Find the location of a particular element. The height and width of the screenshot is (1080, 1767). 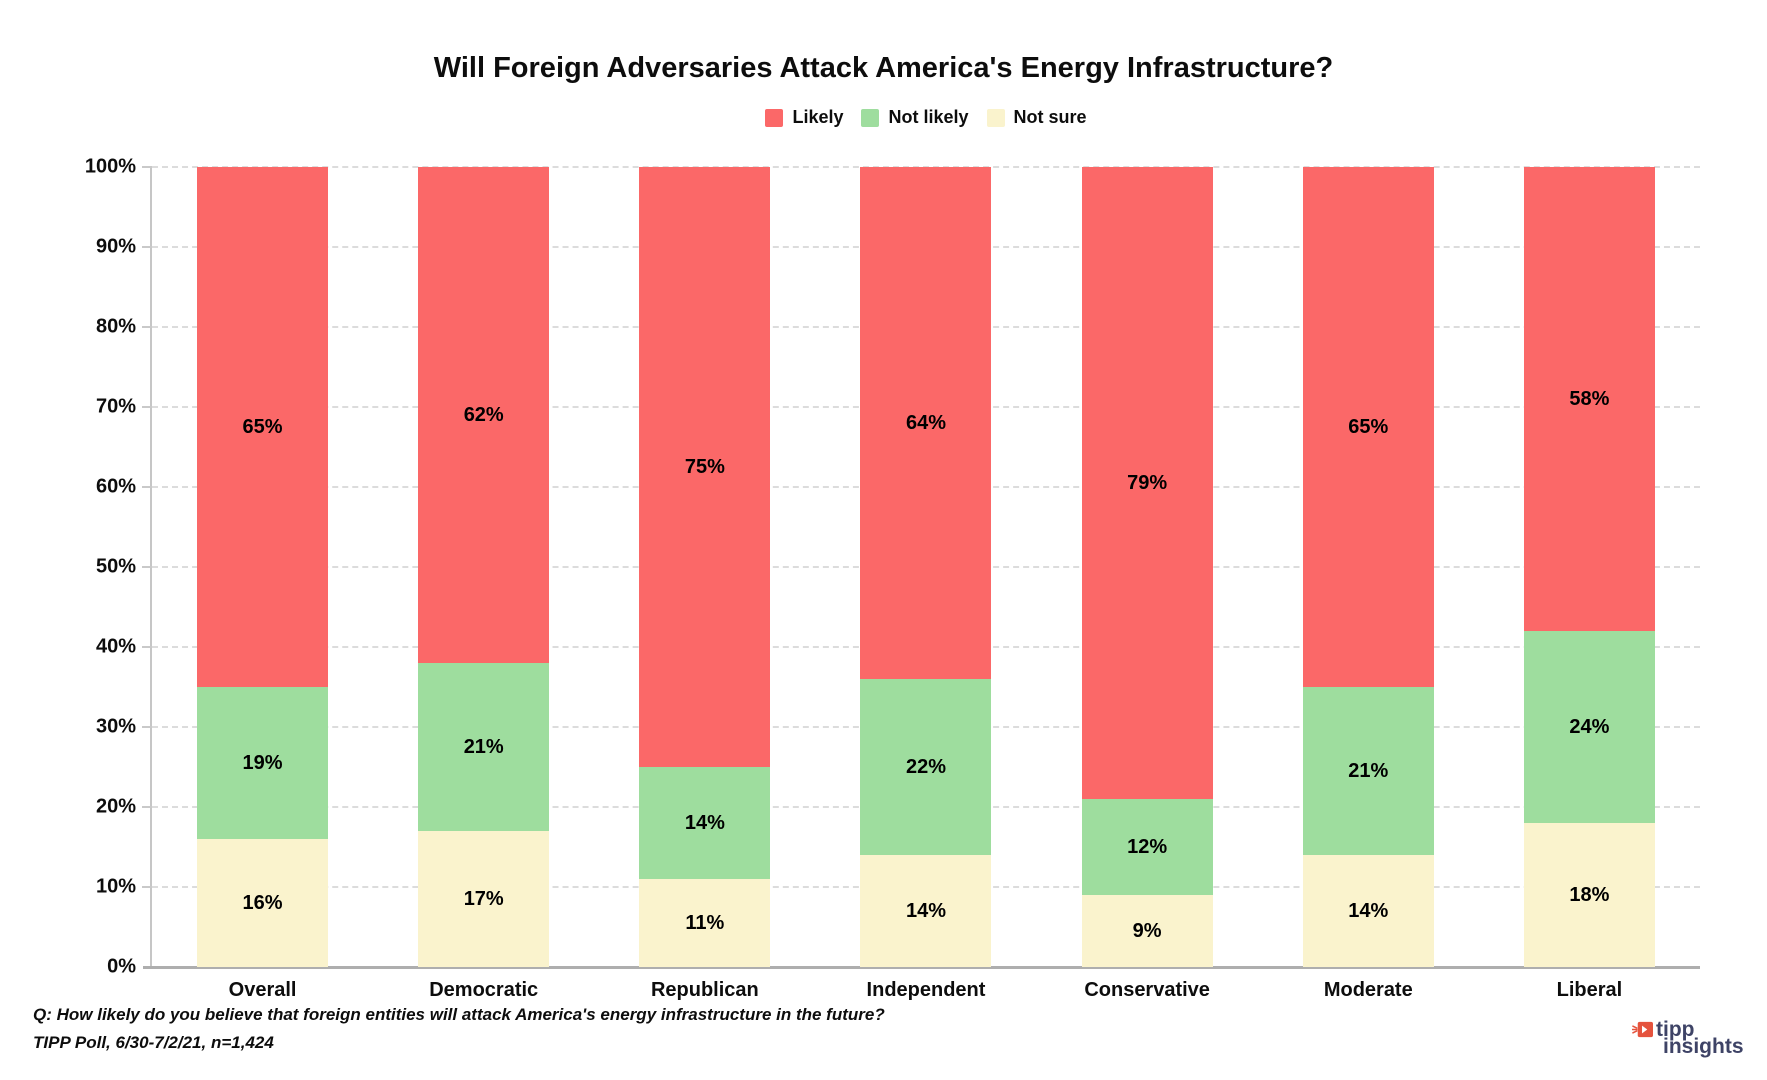

segment-value-label: 79% is located at coordinates (1147, 482).